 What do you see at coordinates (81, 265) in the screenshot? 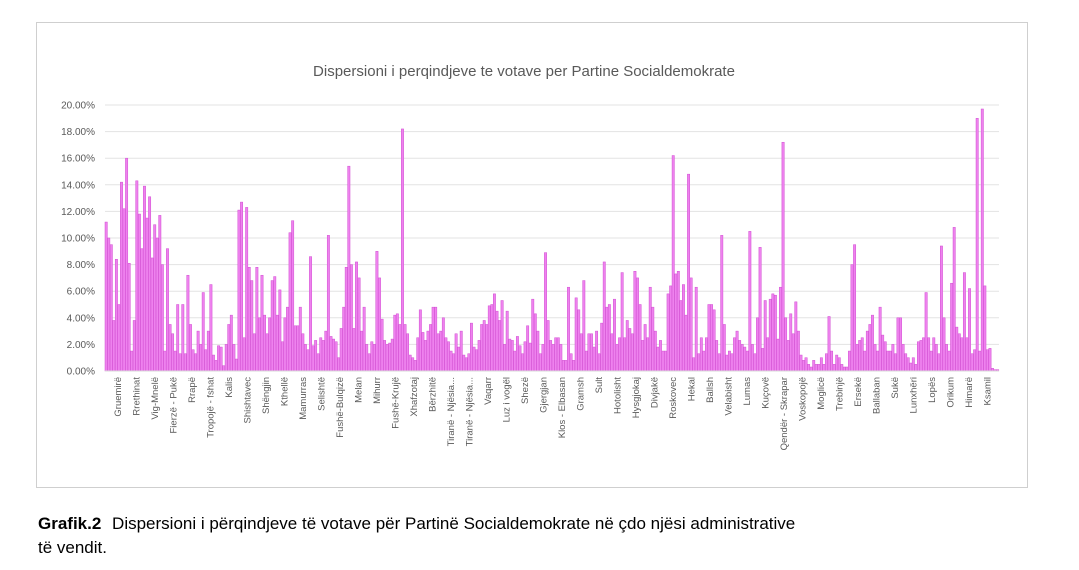
I see `y-tick-label: 8.00%` at bounding box center [81, 265].